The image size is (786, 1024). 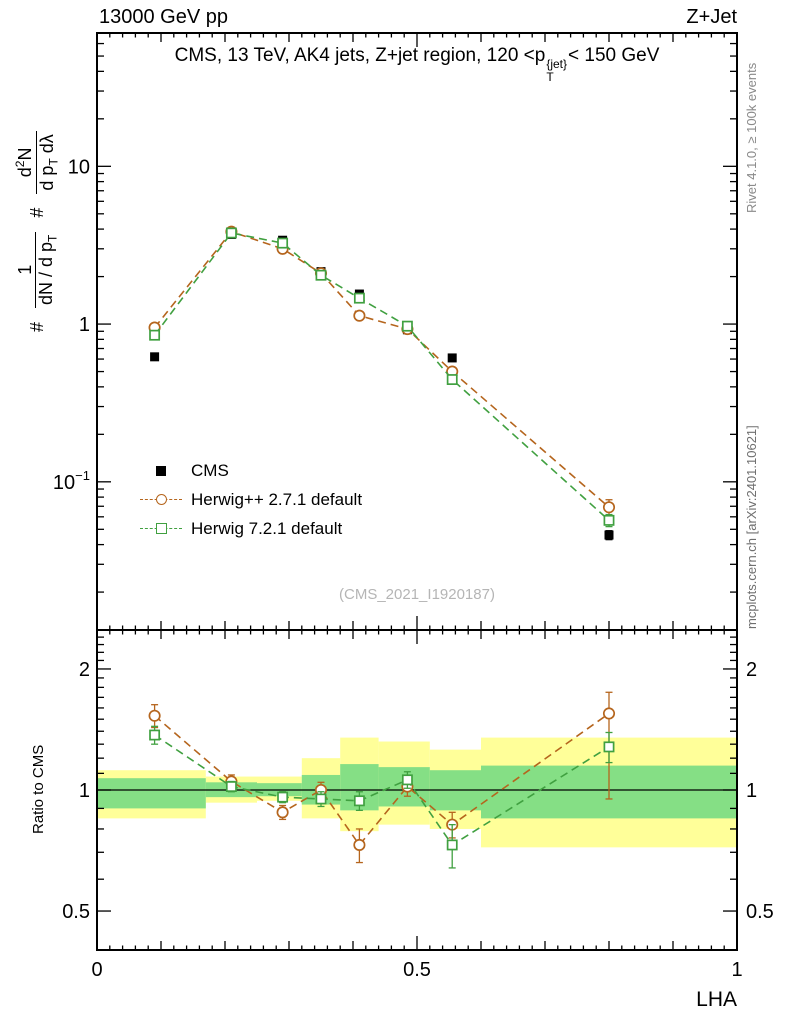 I want to click on ratio-y-axis-label: Ratio to CMS, so click(x=38, y=789).